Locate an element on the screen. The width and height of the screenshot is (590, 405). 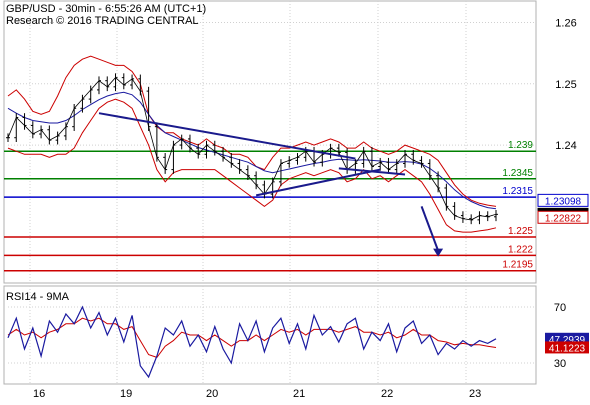
level-label: 1.2195 is located at coordinates (517, 265).